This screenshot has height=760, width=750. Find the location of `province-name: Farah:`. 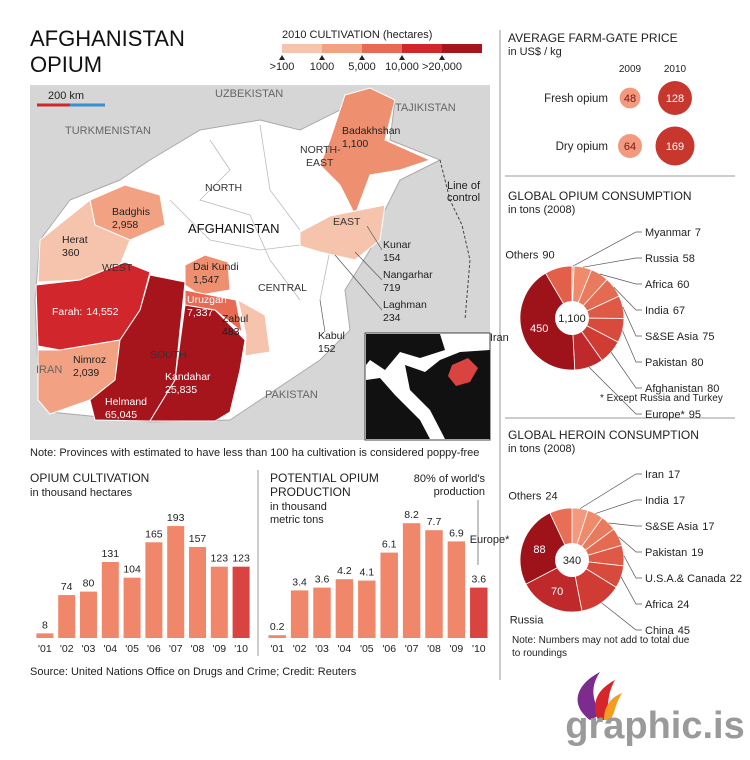

province-name: Farah: is located at coordinates (67, 312).